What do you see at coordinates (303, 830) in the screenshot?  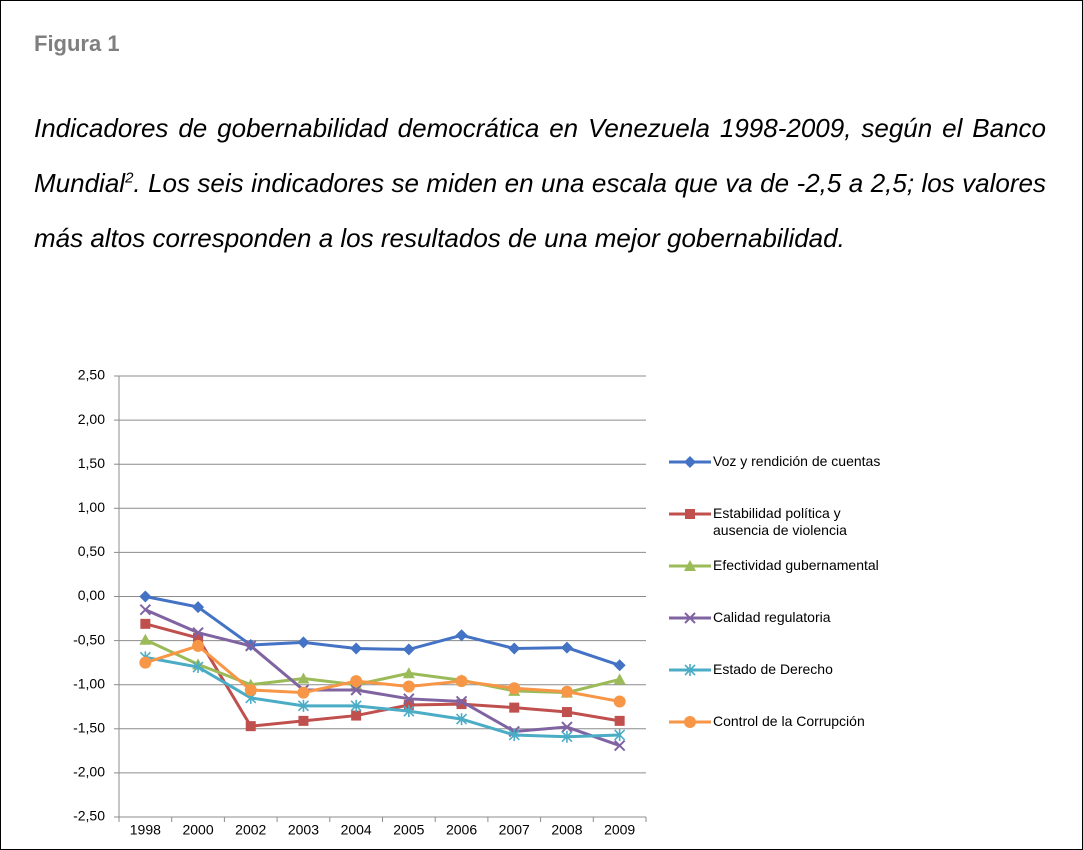 I see `x-tick-label: 2003` at bounding box center [303, 830].